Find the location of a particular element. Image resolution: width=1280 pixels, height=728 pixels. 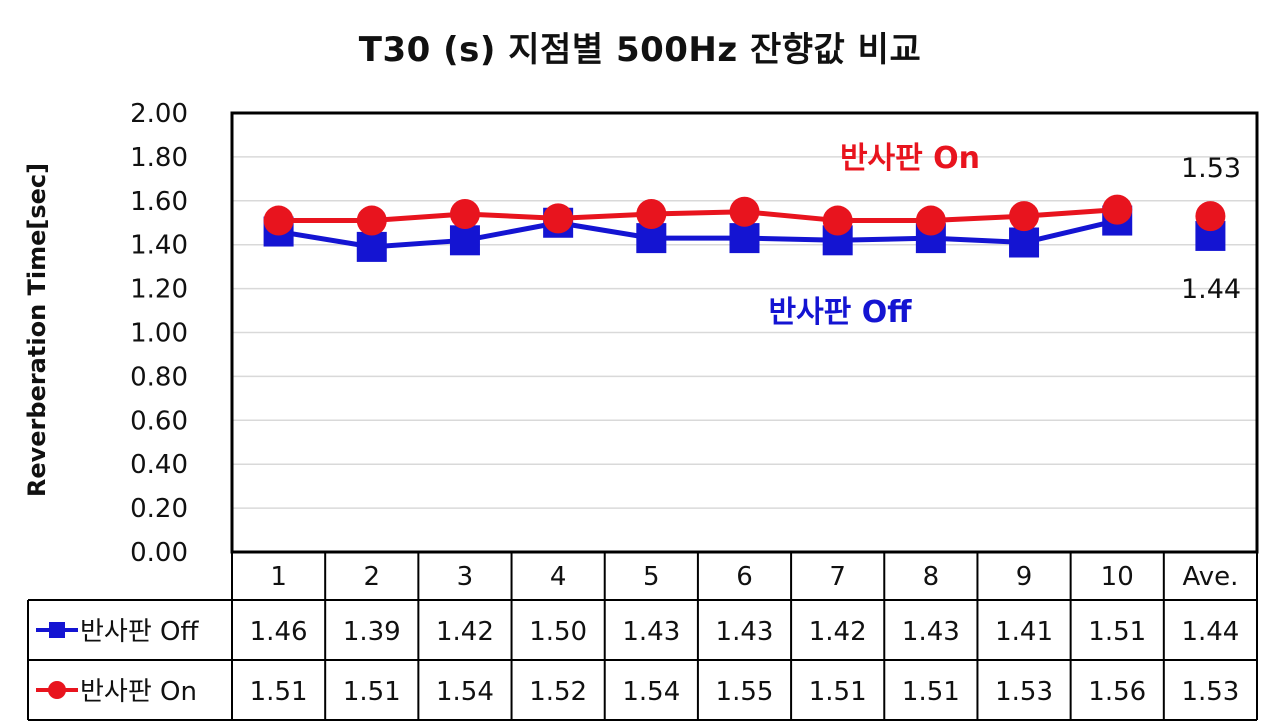

y-tick-label: 1.00 is located at coordinates (159, 334).